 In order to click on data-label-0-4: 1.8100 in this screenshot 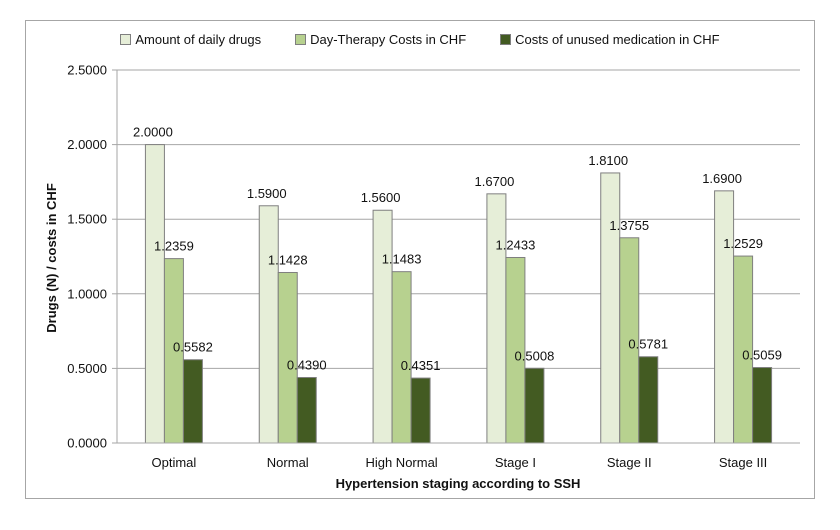, I will do `click(608, 160)`.